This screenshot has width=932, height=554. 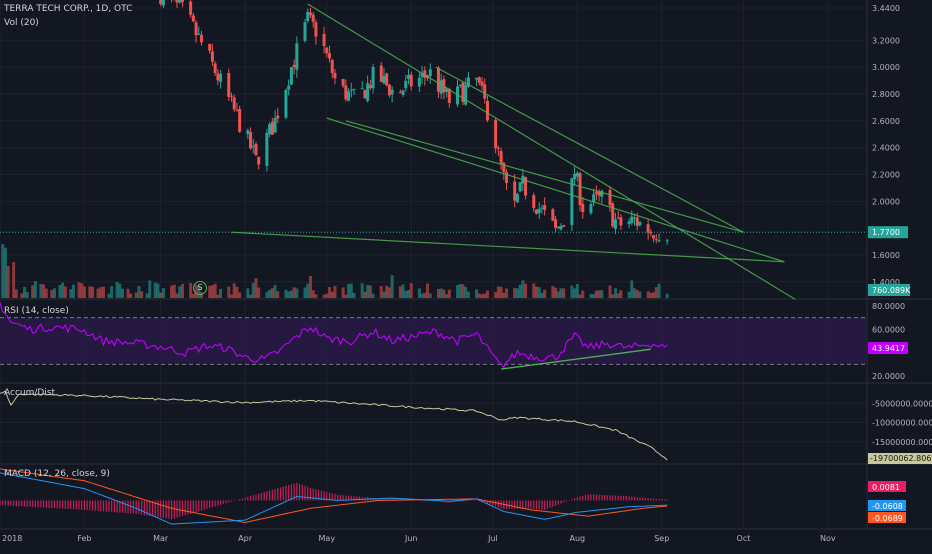 I want to click on volume-label: Vol (20), so click(x=21, y=23).